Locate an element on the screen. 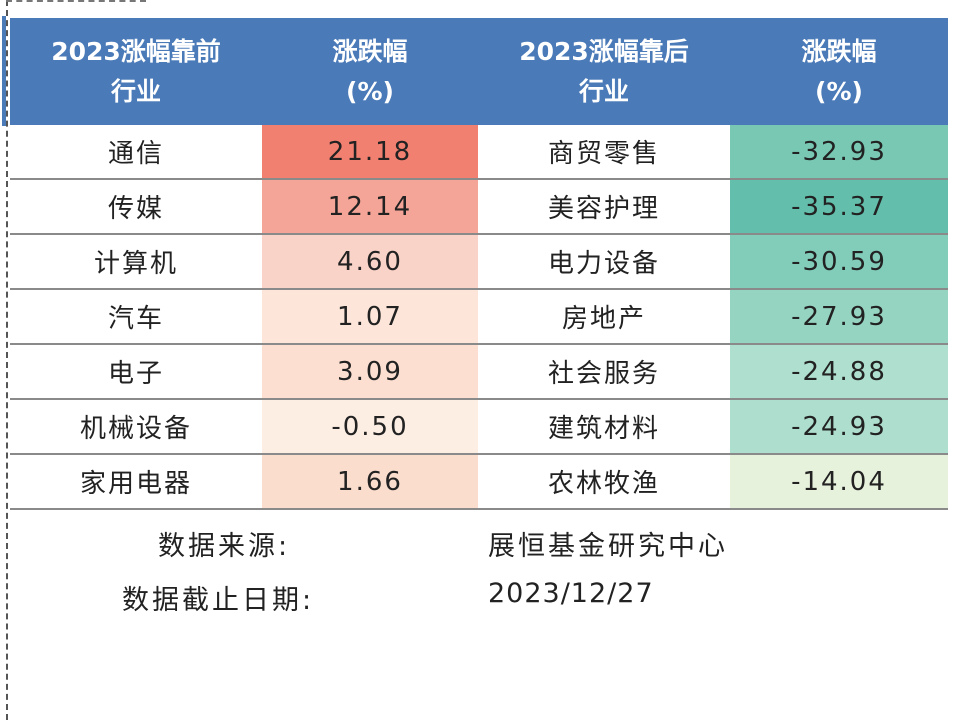  table-row: 计算机 4.60 电力设备 -30.59 is located at coordinates (479, 262).